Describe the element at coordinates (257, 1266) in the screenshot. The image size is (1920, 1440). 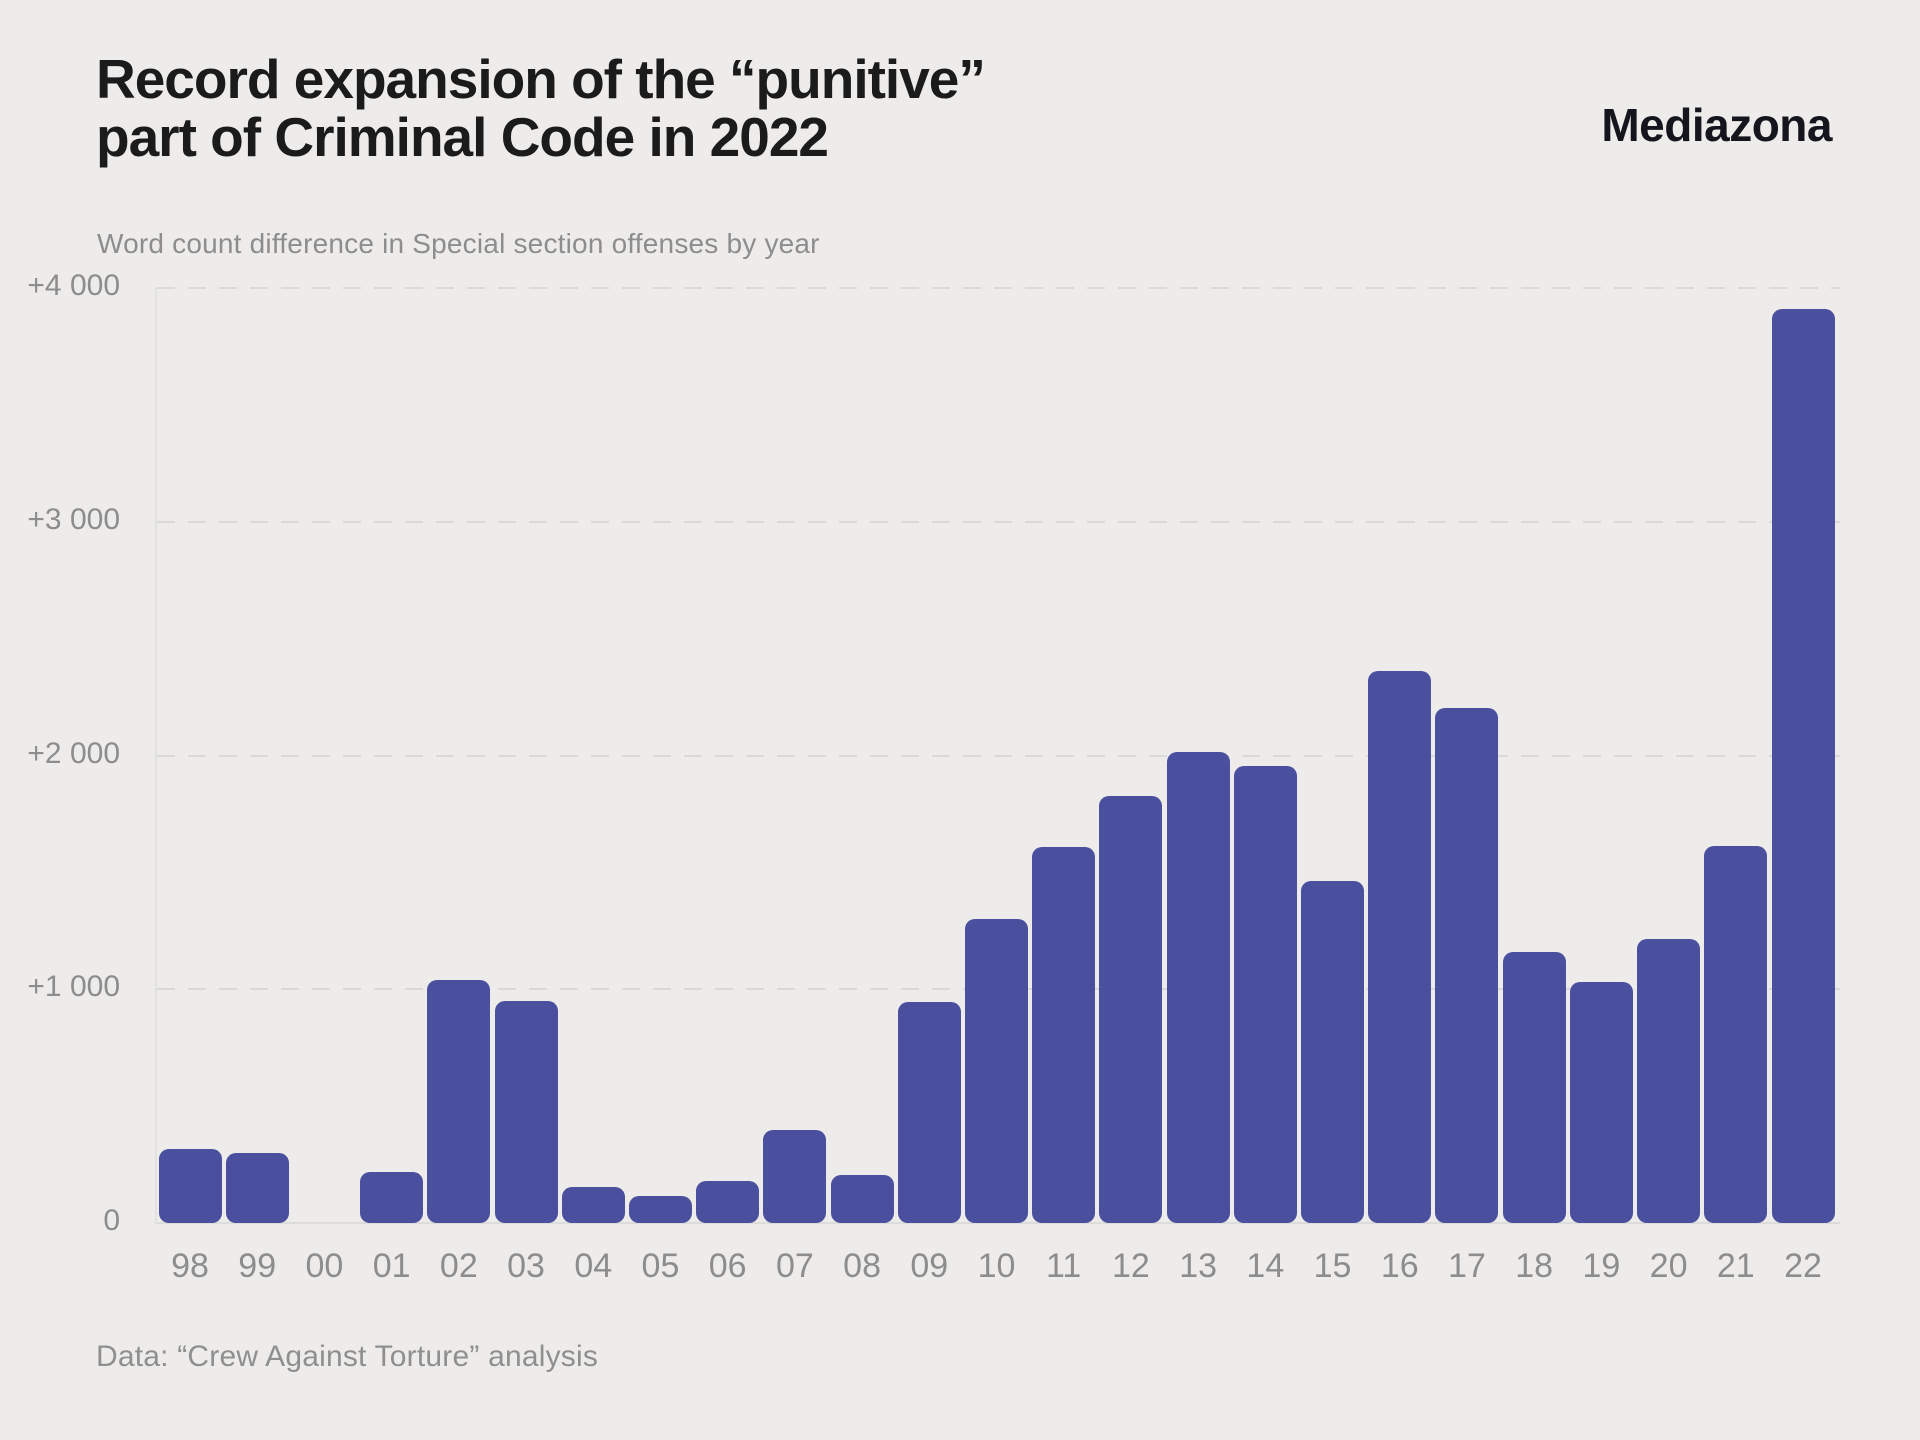
I see `x-tick-label-99: 99` at that location.